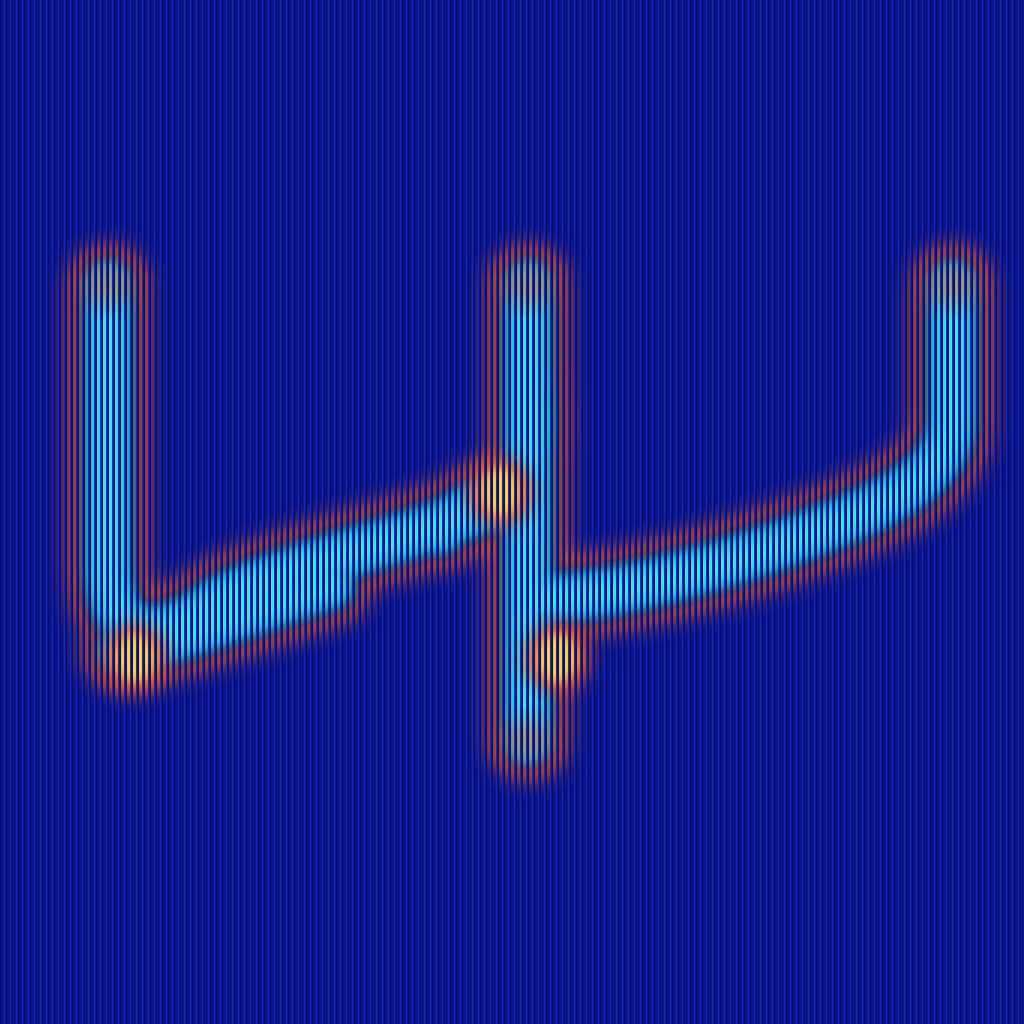 The width and height of the screenshot is (1024, 1024). What do you see at coordinates (500, 492) in the screenshot?
I see `hotspot-center-top` at bounding box center [500, 492].